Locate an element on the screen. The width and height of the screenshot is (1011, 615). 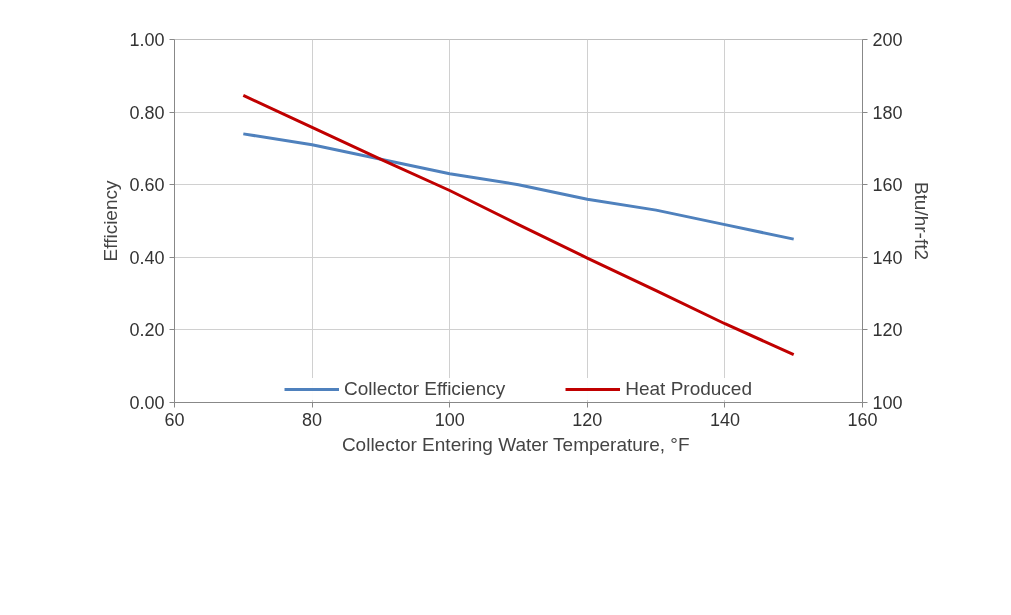
y2-tick-label: 180 is located at coordinates (887, 112).